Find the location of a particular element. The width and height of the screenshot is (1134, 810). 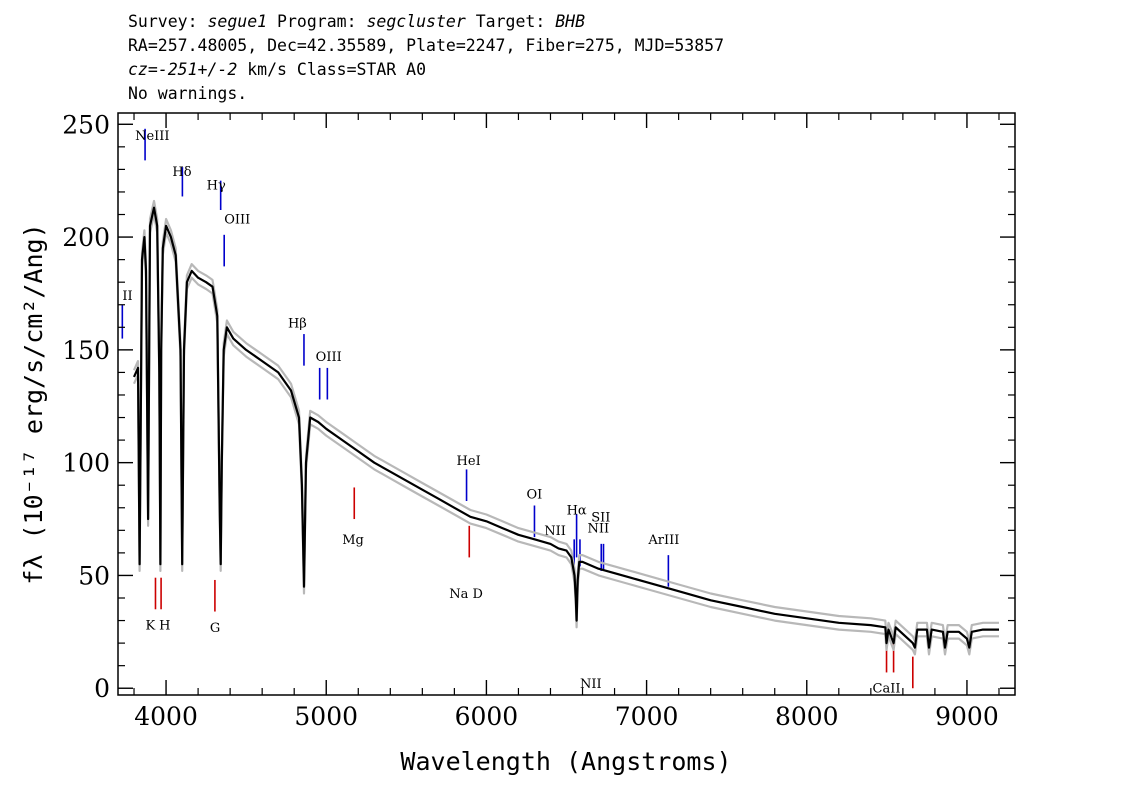

line-marker-label-3: OIII is located at coordinates (237, 220).